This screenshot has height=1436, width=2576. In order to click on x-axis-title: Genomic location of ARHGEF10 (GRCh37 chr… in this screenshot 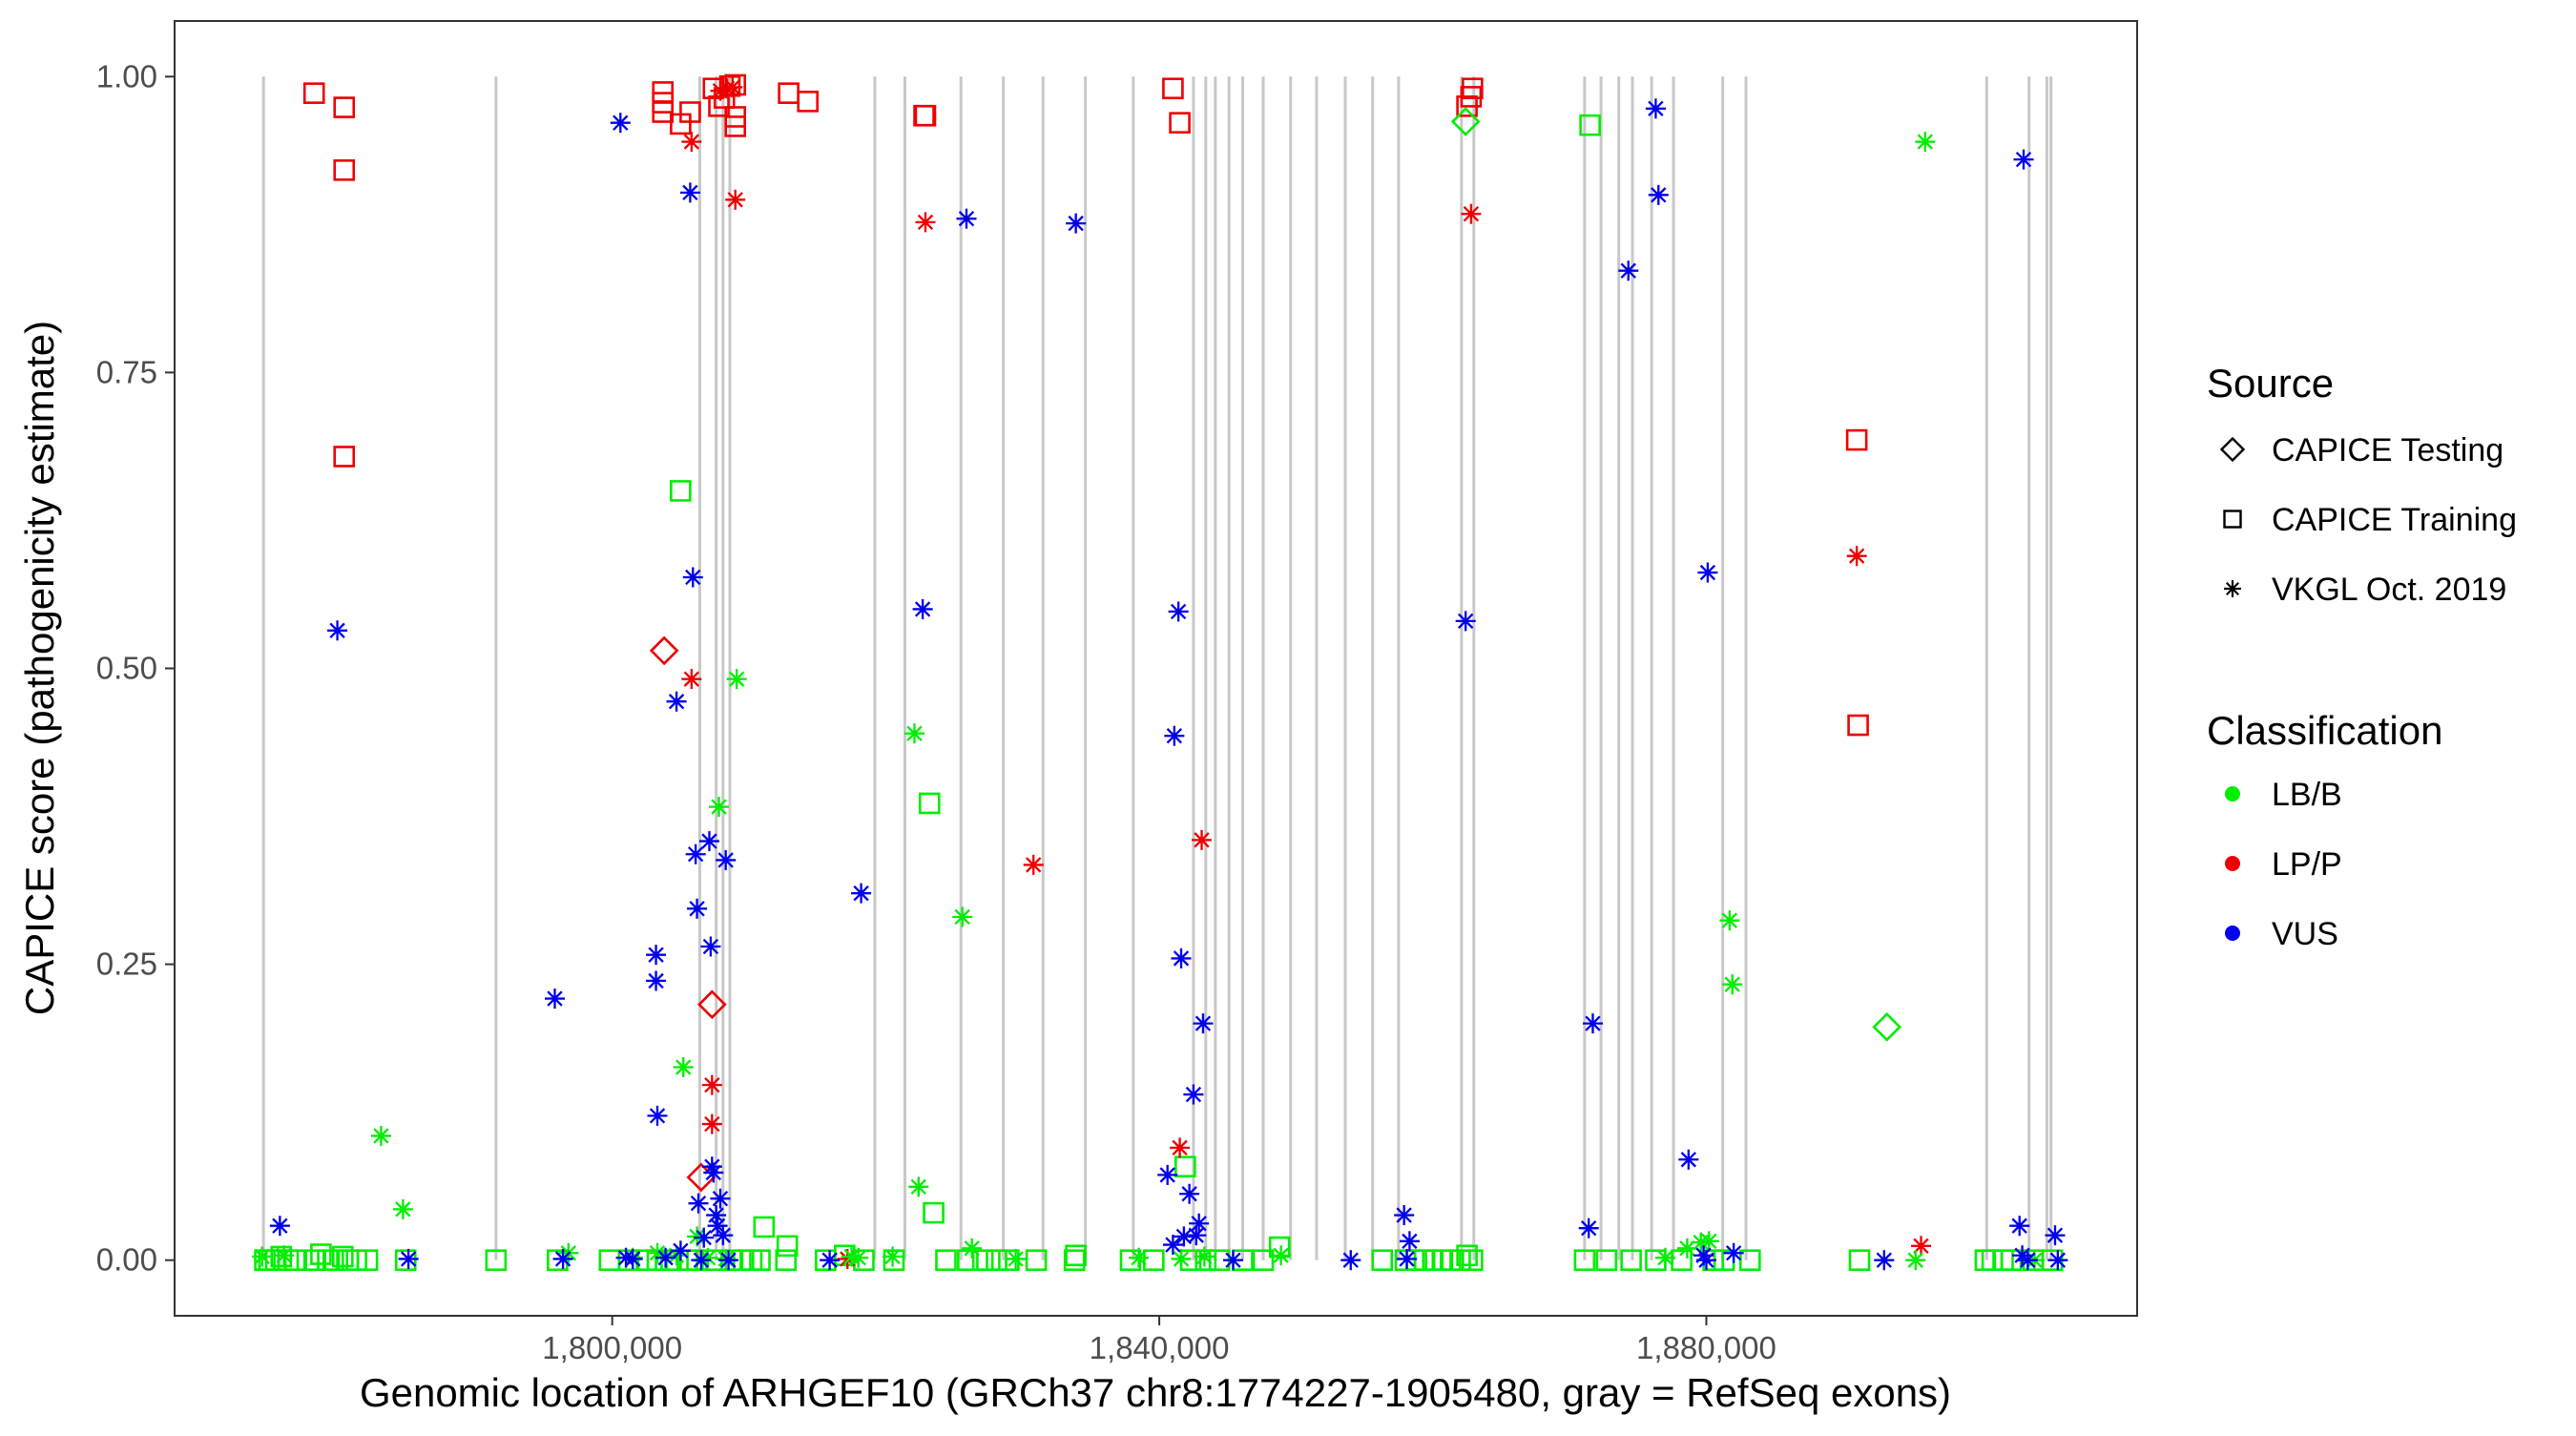, I will do `click(1155, 1392)`.